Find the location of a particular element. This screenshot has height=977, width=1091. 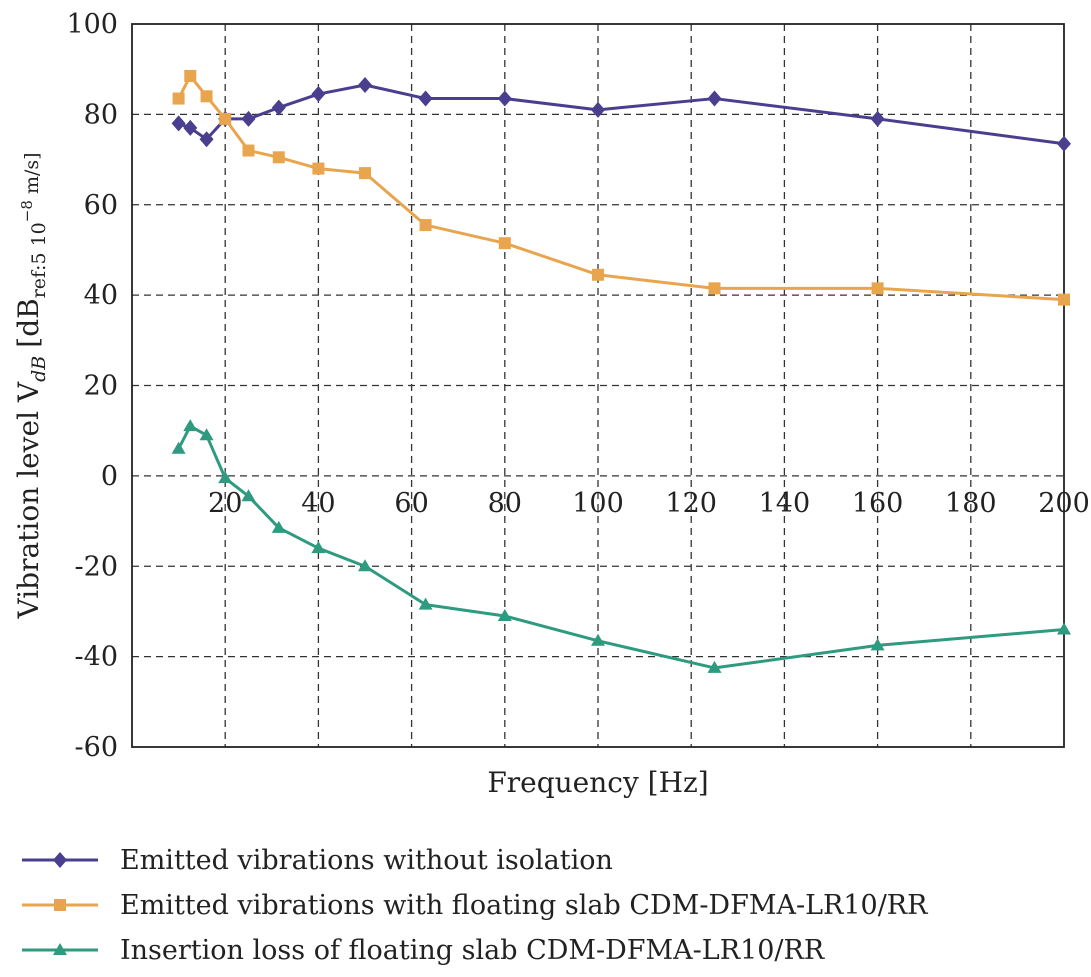

x-axis-title: Frequency [Hz] is located at coordinates (597, 782).